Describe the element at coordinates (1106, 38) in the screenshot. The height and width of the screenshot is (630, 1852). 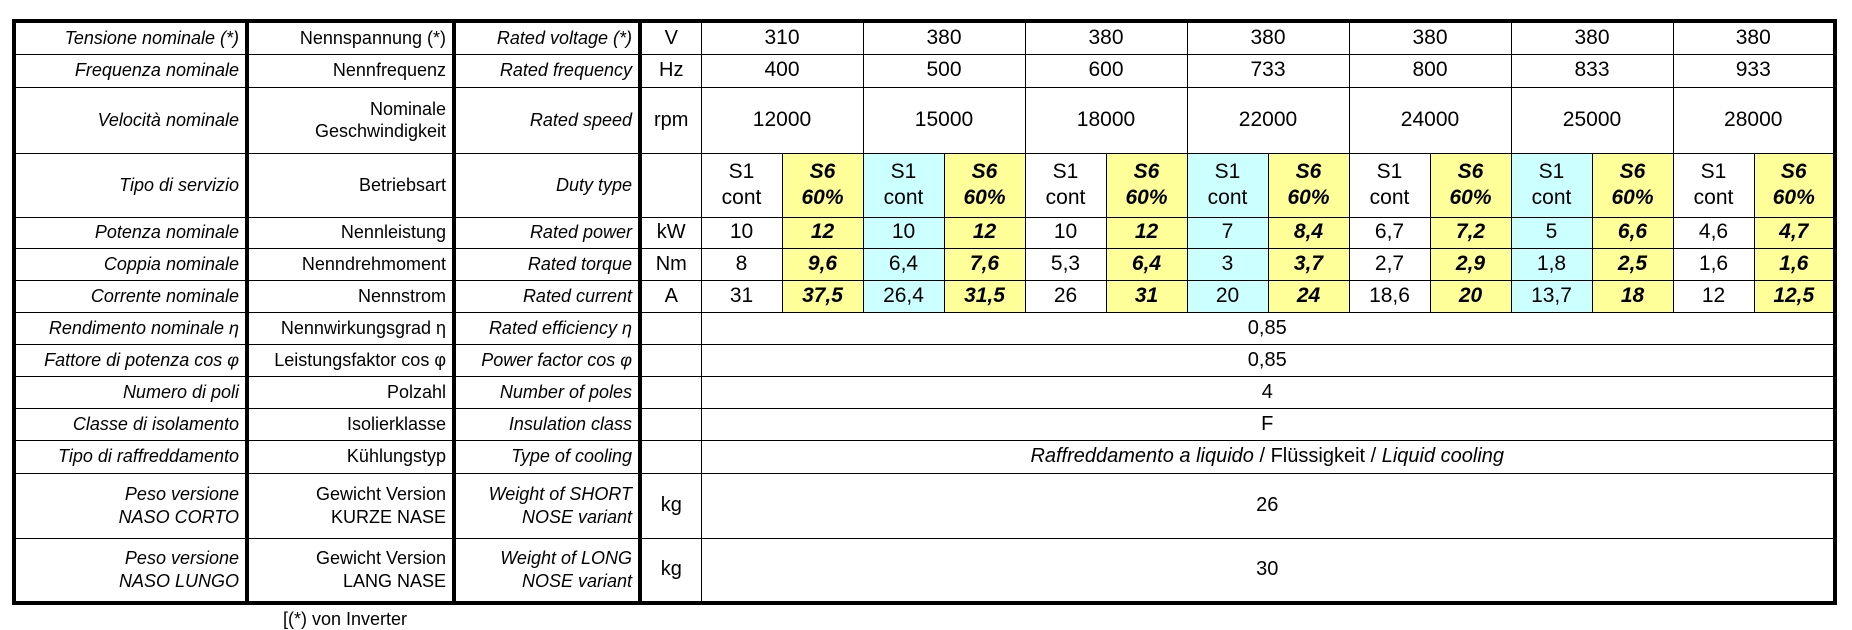
I see `value-voltage-text: 380` at that location.